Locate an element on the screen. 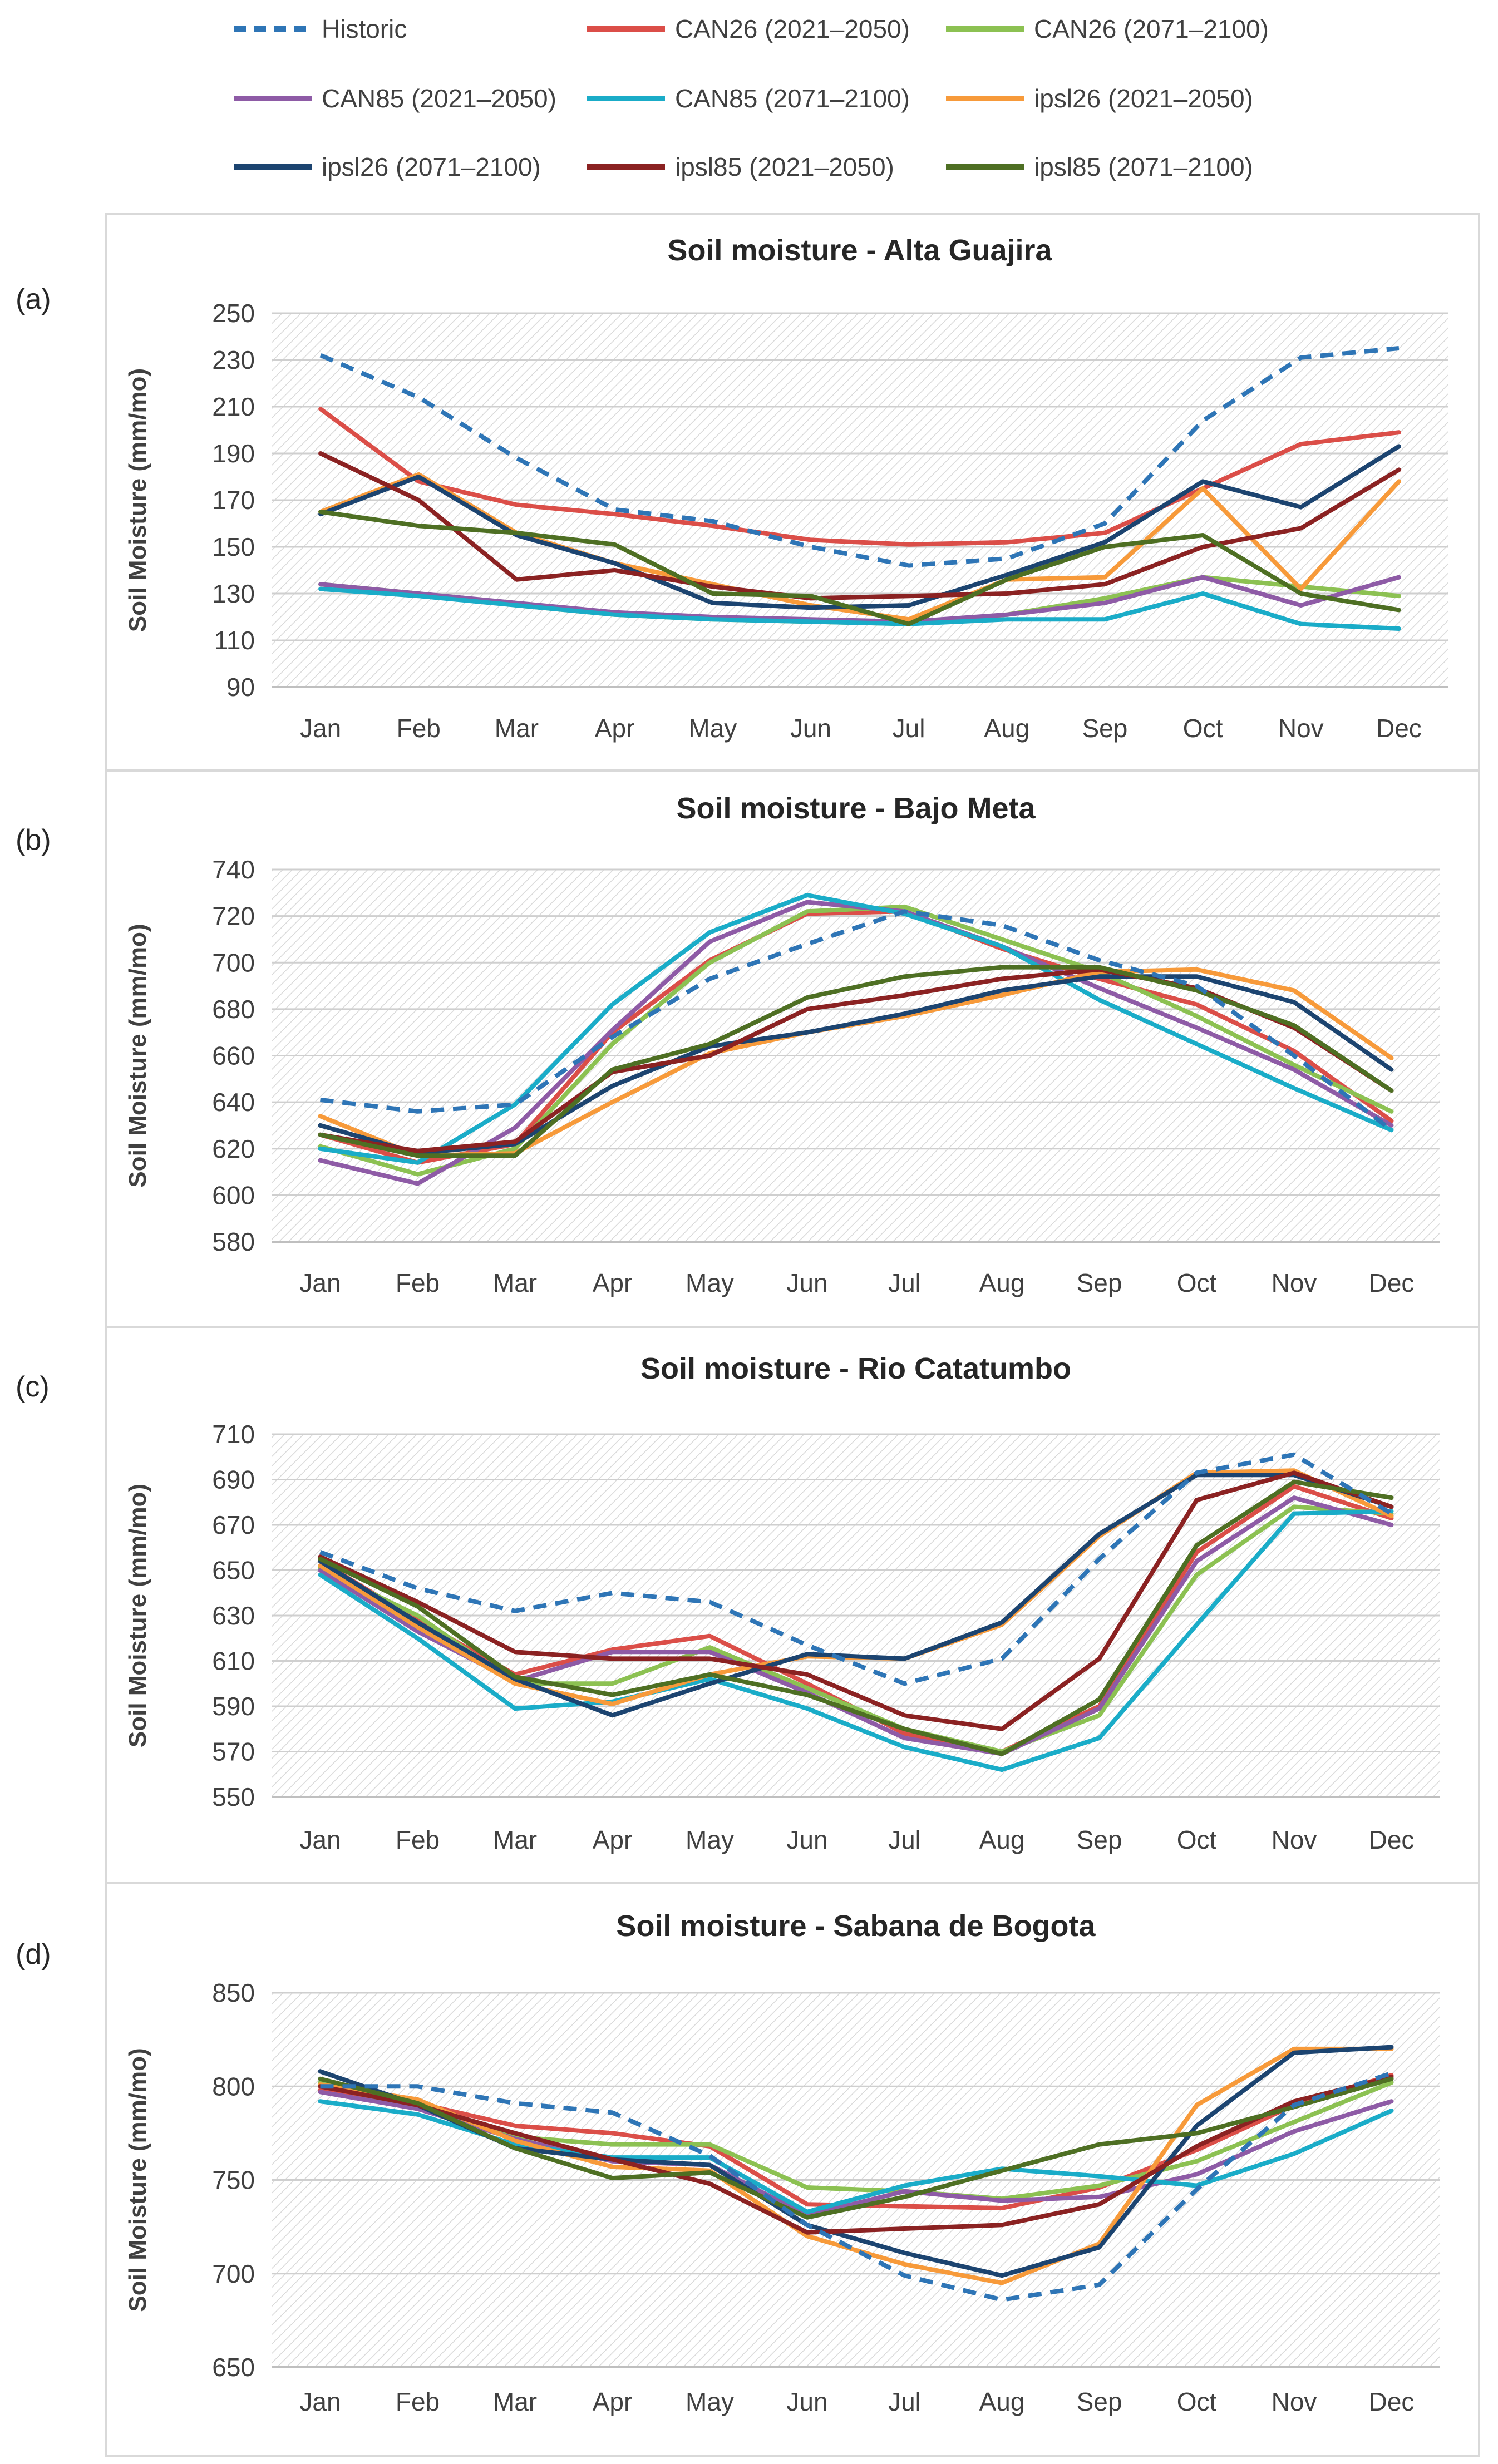  y-tick-label: 130 is located at coordinates (233, 593).